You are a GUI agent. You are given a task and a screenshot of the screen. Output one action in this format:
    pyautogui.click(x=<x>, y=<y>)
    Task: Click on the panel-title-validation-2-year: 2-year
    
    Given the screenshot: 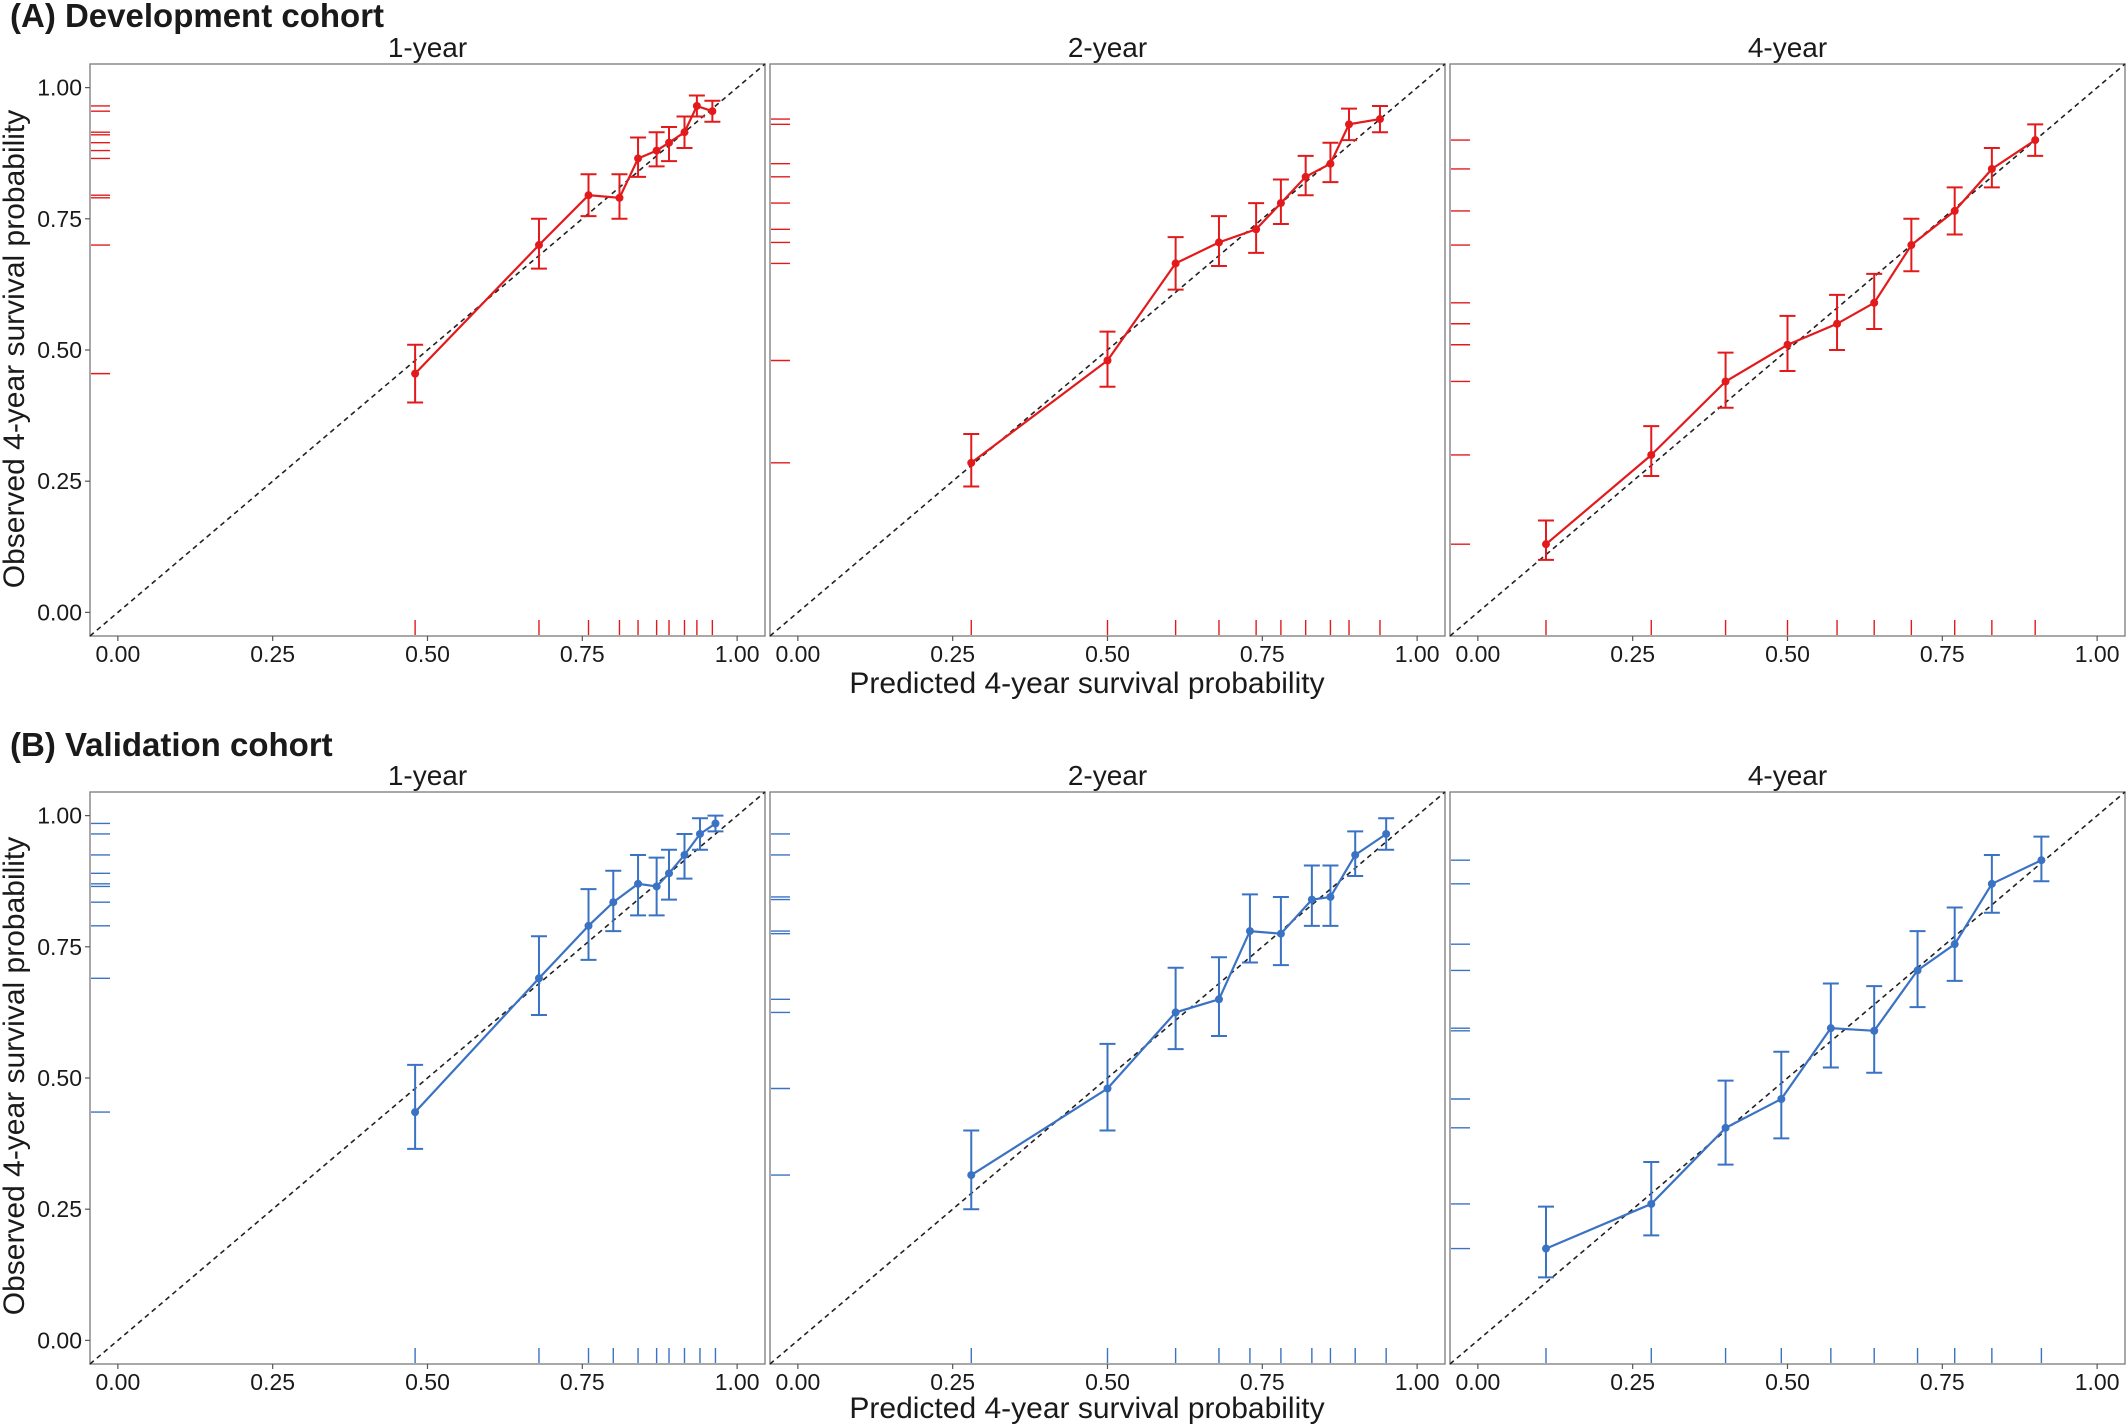 What is the action you would take?
    pyautogui.click(x=1107, y=775)
    